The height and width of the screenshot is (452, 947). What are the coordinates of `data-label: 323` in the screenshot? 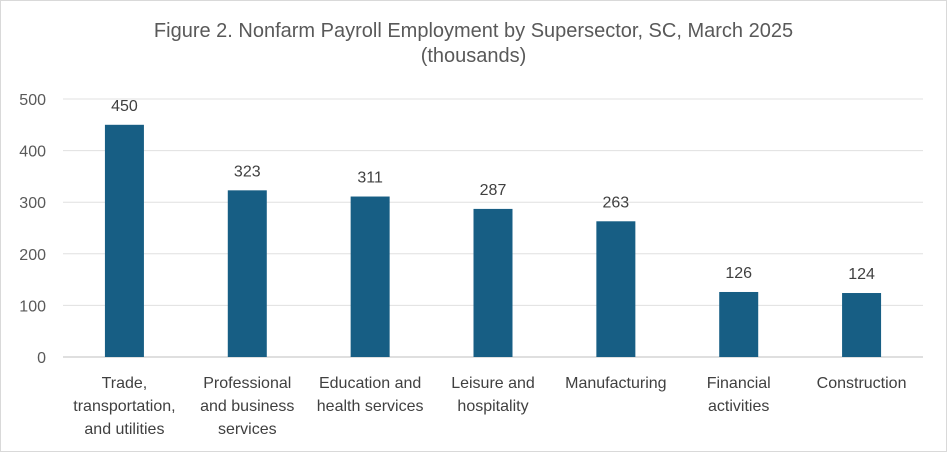 It's located at (247, 171).